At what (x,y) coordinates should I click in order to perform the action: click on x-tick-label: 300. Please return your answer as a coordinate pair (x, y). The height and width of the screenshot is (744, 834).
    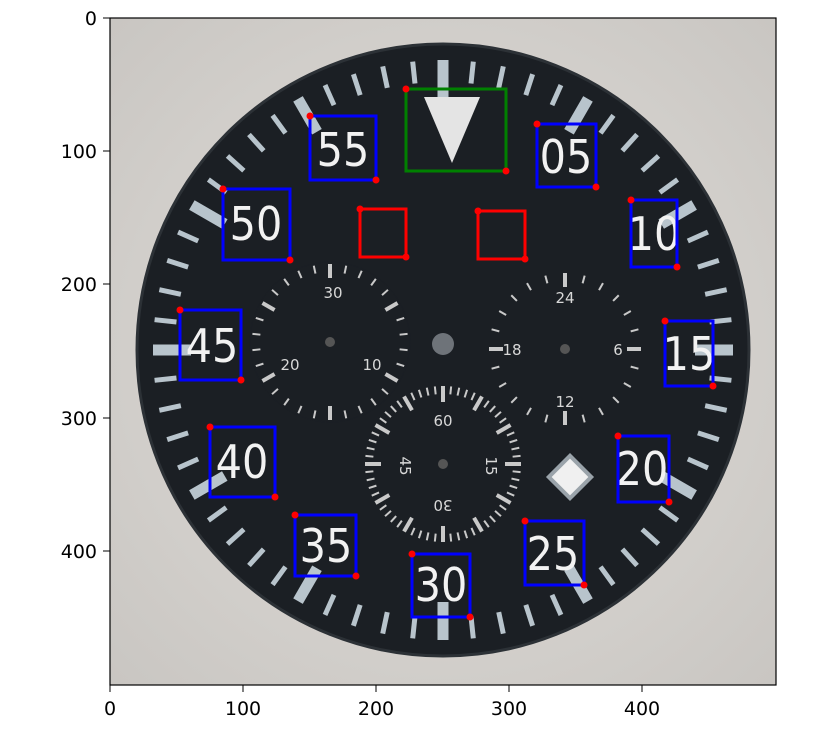
    Looking at the image, I should click on (509, 709).